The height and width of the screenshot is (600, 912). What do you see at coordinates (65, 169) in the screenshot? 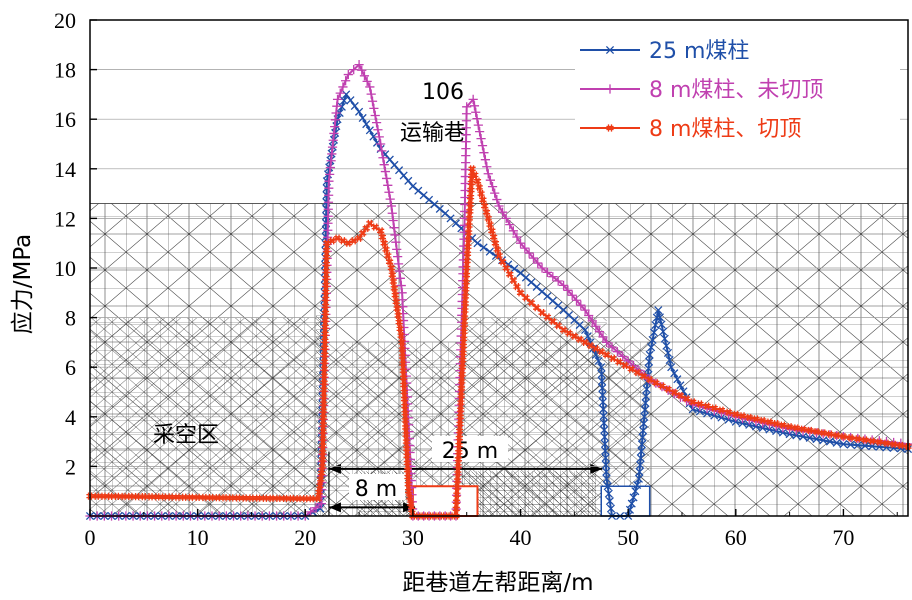
I see `y-tick-label-14: 14` at bounding box center [65, 169].